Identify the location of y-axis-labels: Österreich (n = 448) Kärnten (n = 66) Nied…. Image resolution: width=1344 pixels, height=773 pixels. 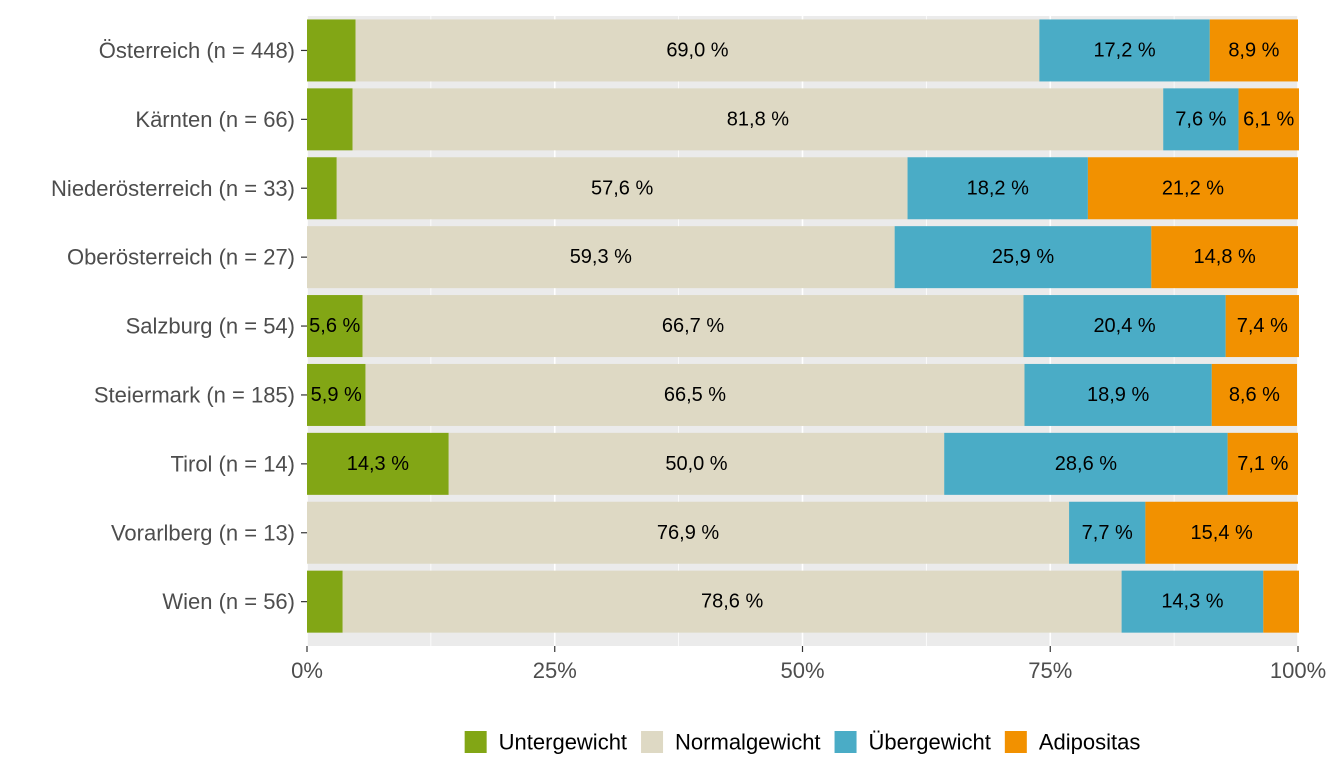
(179, 326).